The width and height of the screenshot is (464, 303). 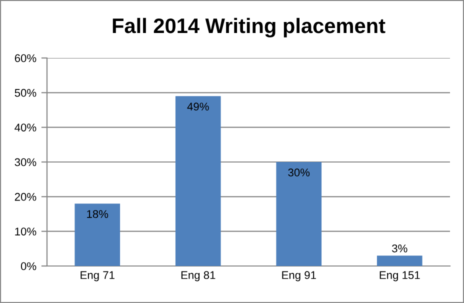 What do you see at coordinates (299, 276) in the screenshot?
I see `x-tick-label: Eng 91` at bounding box center [299, 276].